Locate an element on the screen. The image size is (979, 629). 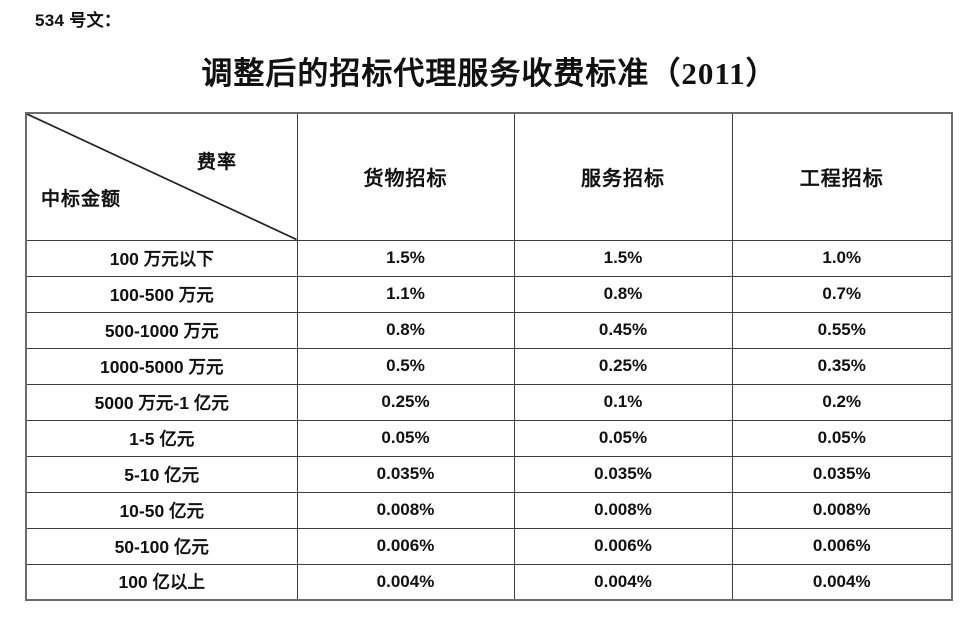
table-row: 5000 万元-1 亿元 0.25% 0.1% 0.2% is located at coordinates (489, 402).